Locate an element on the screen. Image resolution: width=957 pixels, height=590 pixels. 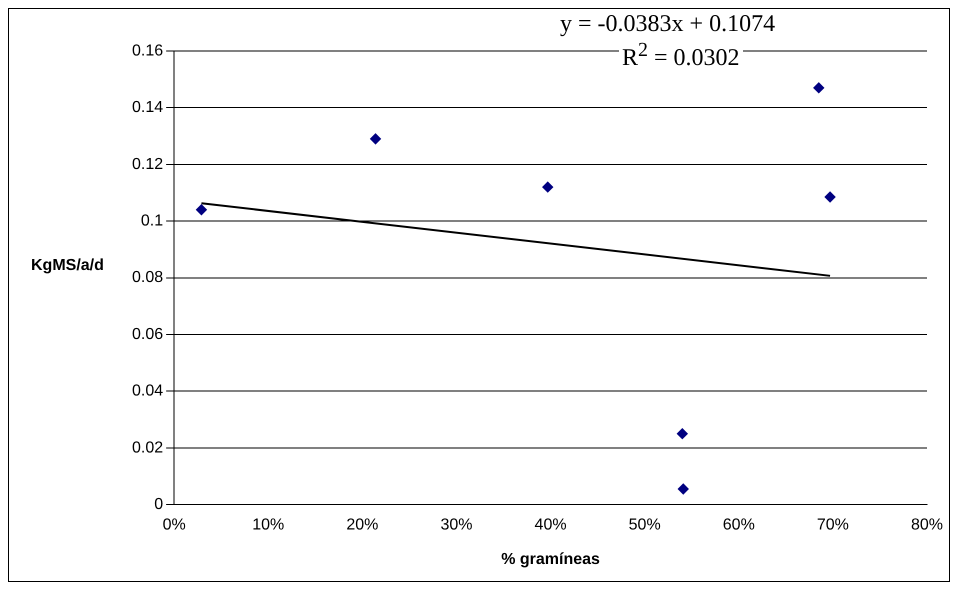
y-tick-label: 0.14 is located at coordinates (148, 107).